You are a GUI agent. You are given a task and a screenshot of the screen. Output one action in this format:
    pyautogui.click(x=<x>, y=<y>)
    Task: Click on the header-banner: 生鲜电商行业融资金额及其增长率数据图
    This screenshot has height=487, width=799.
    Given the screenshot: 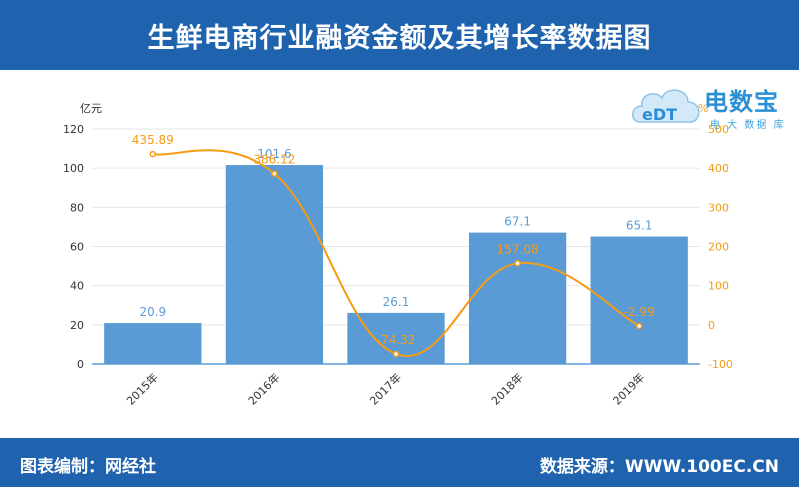 What is the action you would take?
    pyautogui.click(x=399, y=35)
    